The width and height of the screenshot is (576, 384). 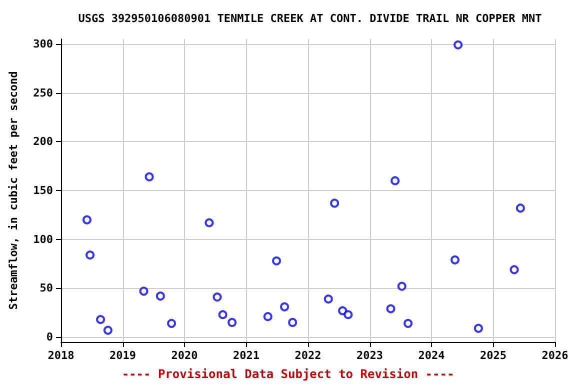 I want to click on x-tick-label: 2022, so click(x=308, y=355).